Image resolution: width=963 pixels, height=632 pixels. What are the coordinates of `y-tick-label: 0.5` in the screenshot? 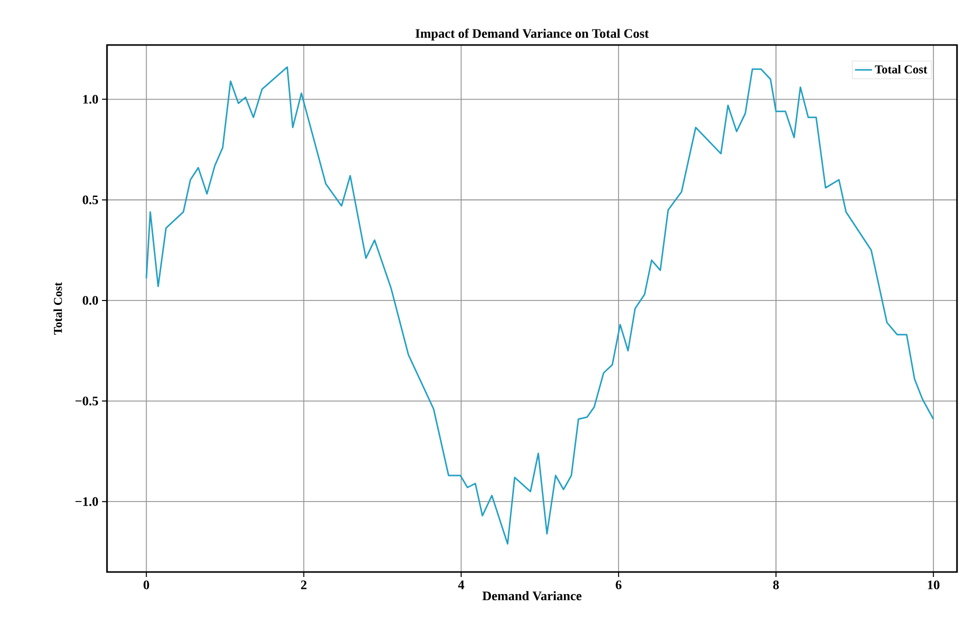 It's located at (90, 199).